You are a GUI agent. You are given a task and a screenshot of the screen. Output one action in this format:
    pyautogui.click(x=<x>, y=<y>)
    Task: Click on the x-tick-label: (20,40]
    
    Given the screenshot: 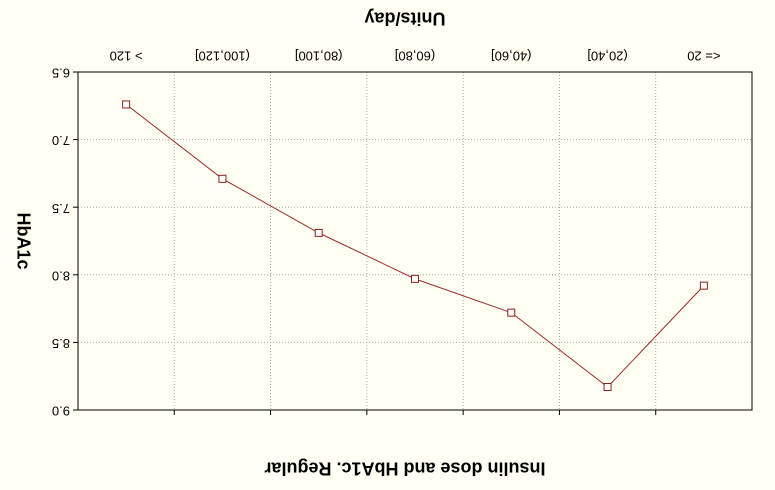 What is the action you would take?
    pyautogui.click(x=607, y=56)
    